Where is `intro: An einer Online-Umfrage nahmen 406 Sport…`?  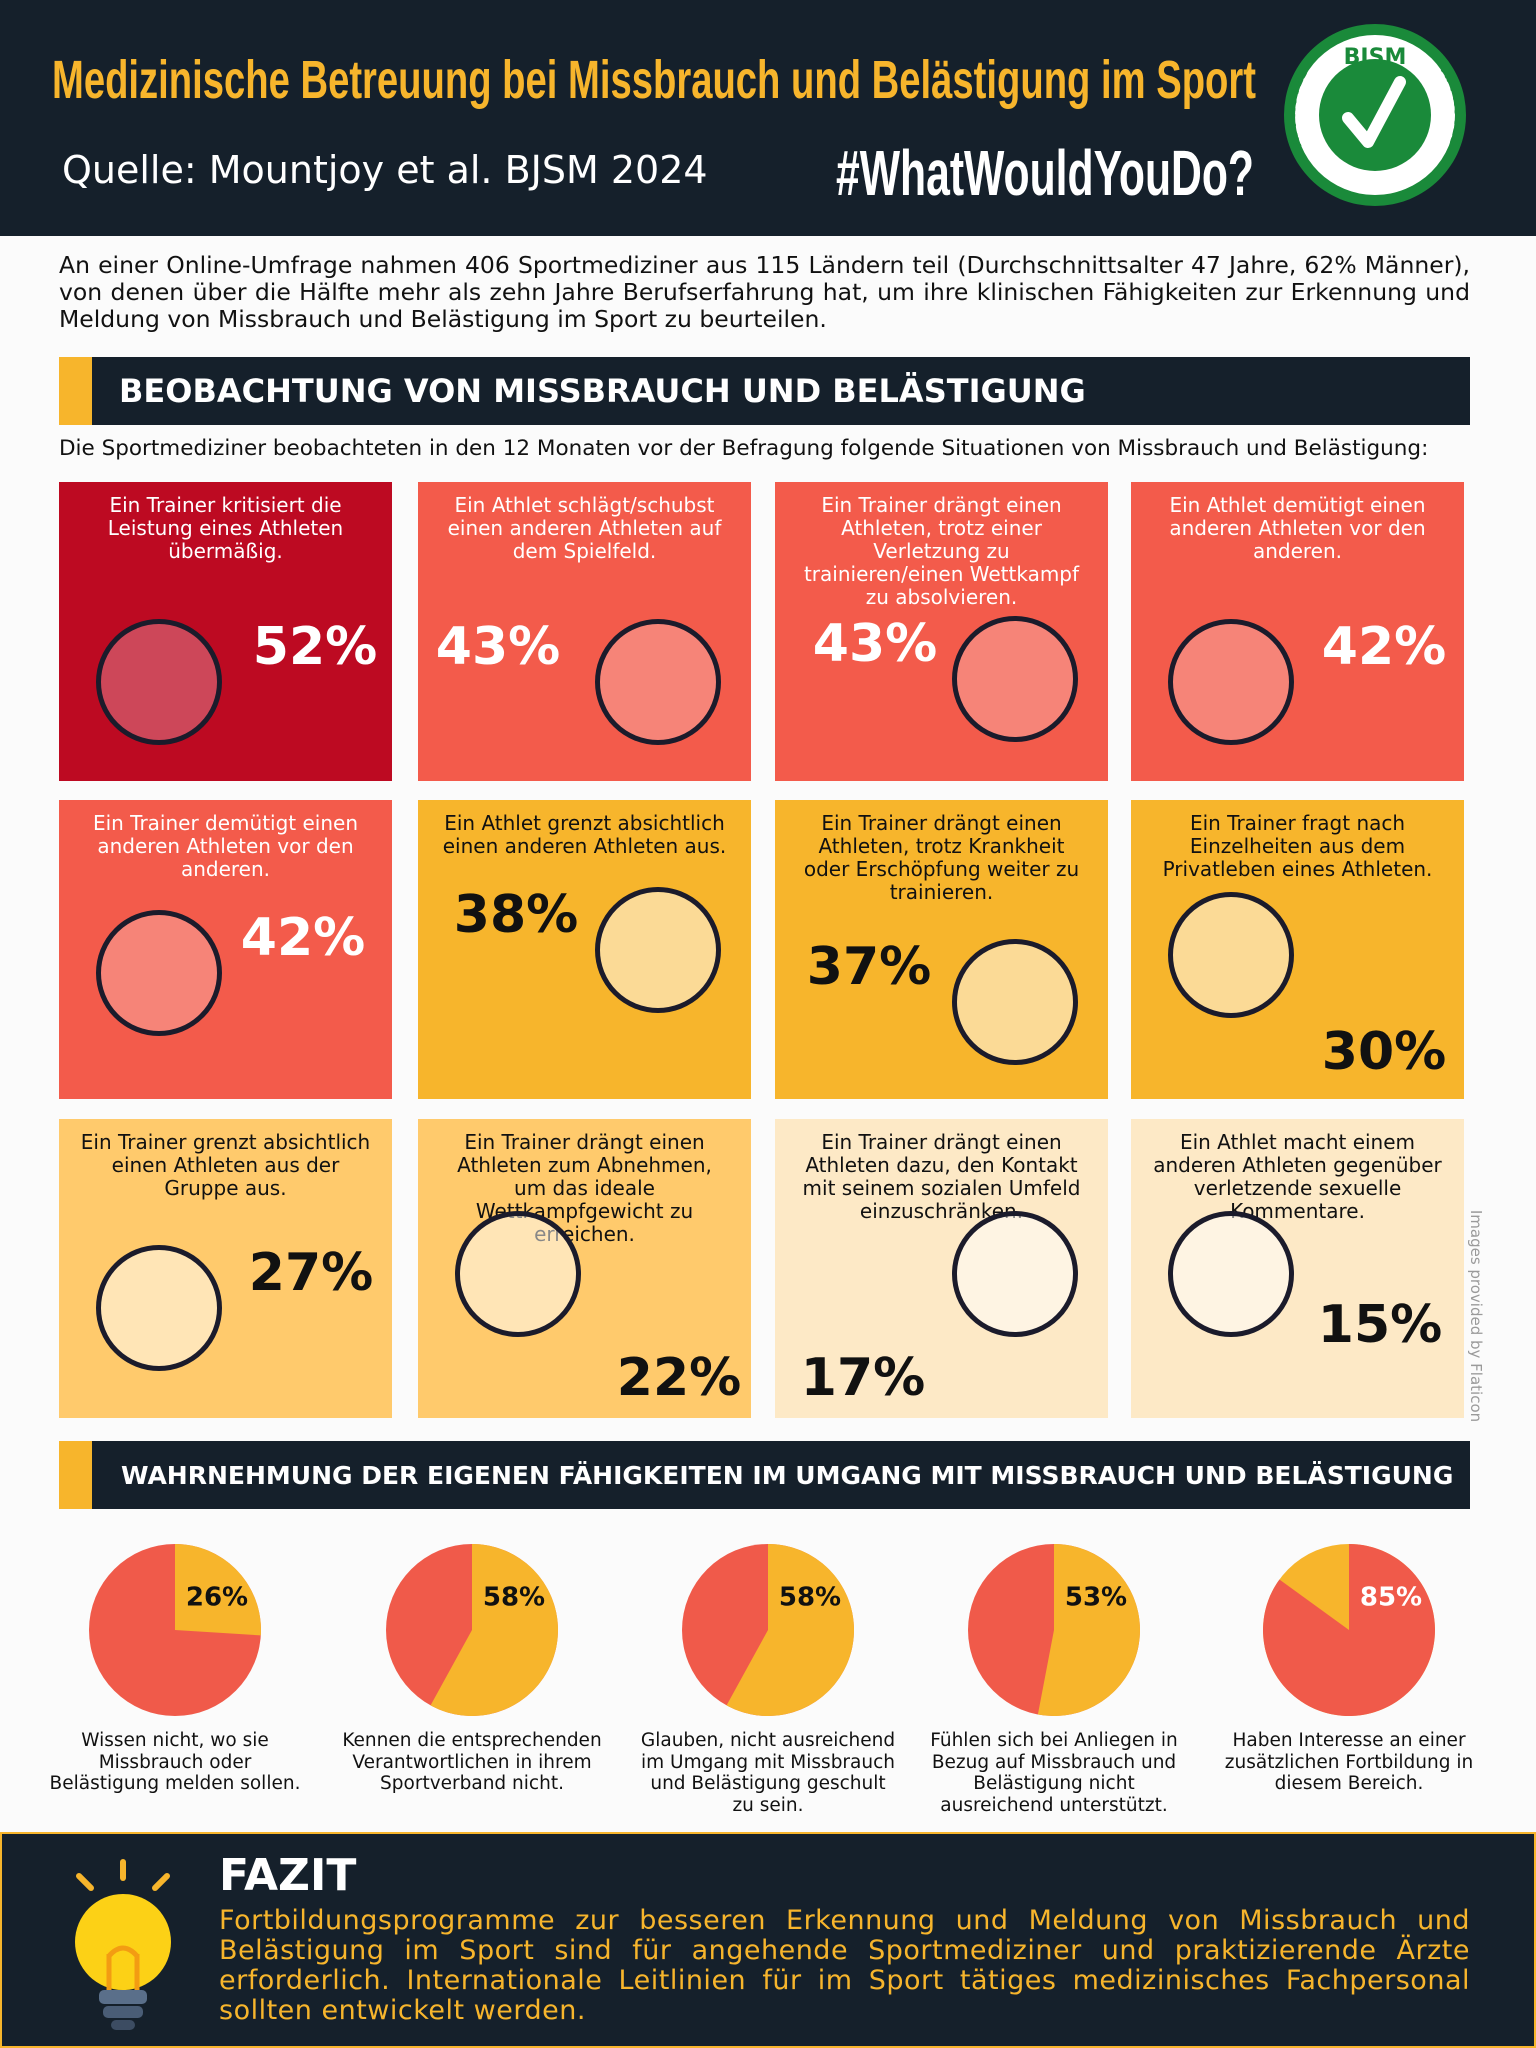
intro: An einer Online-Umfrage nahmen 406 Sport… is located at coordinates (764, 292).